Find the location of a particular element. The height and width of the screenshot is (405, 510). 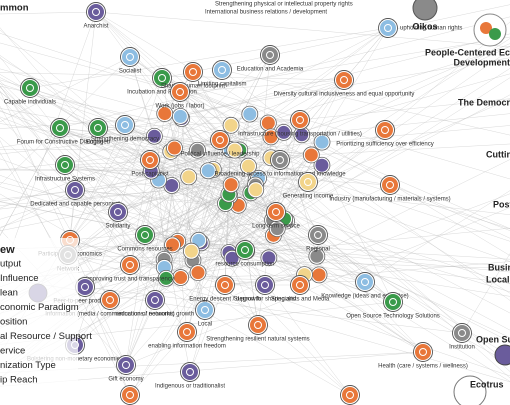

node: Knowledge (ideas and expertise) is located at coordinates (365, 286).